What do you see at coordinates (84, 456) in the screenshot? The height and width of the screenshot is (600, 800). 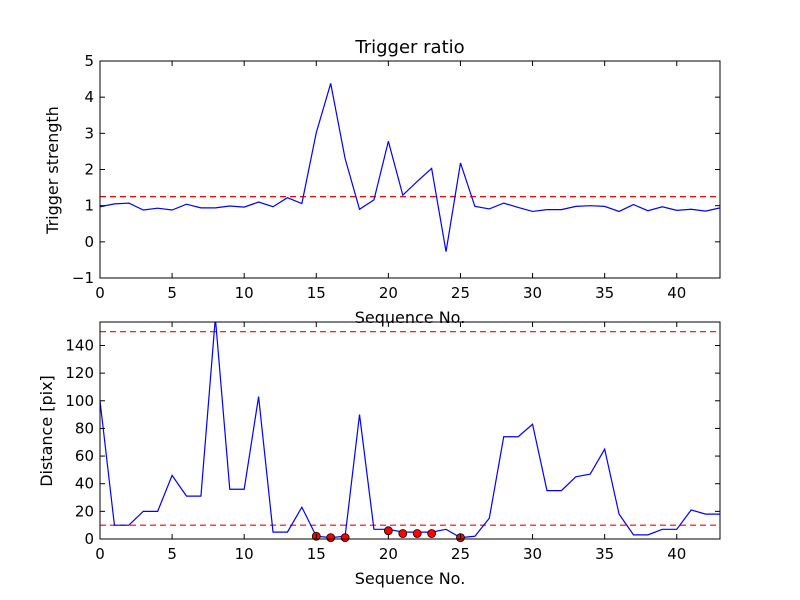 I see `y-tick-label: 60` at bounding box center [84, 456].